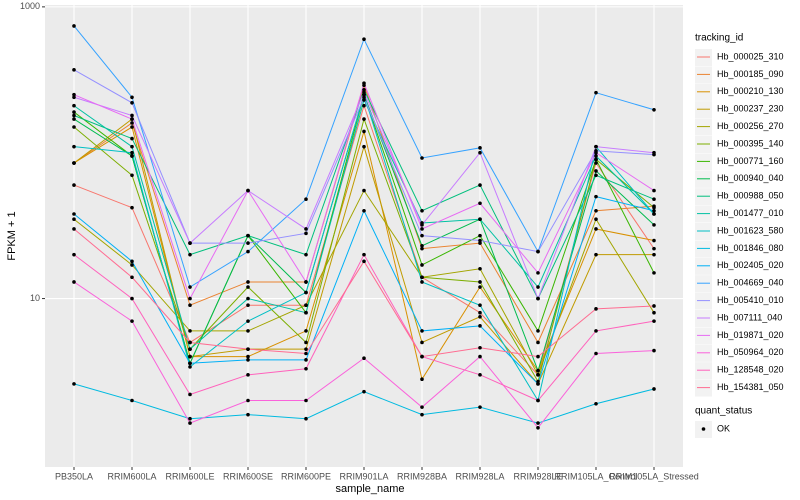 This screenshot has width=800, height=500. I want to click on legend-title: quant_status, so click(723, 411).